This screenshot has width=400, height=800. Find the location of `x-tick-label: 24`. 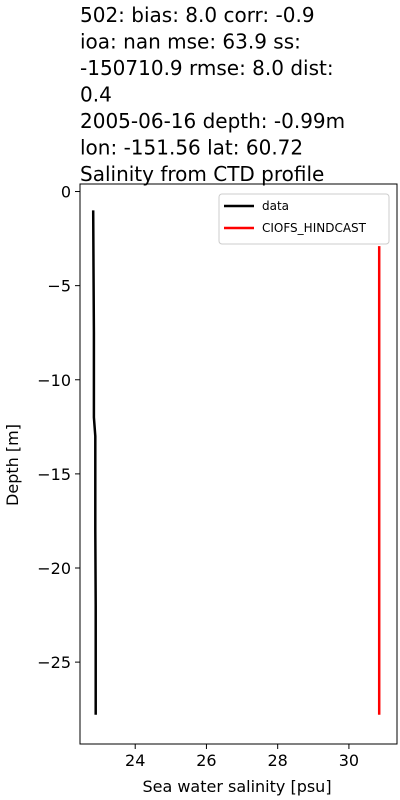

x-tick-label: 24 is located at coordinates (135, 760).